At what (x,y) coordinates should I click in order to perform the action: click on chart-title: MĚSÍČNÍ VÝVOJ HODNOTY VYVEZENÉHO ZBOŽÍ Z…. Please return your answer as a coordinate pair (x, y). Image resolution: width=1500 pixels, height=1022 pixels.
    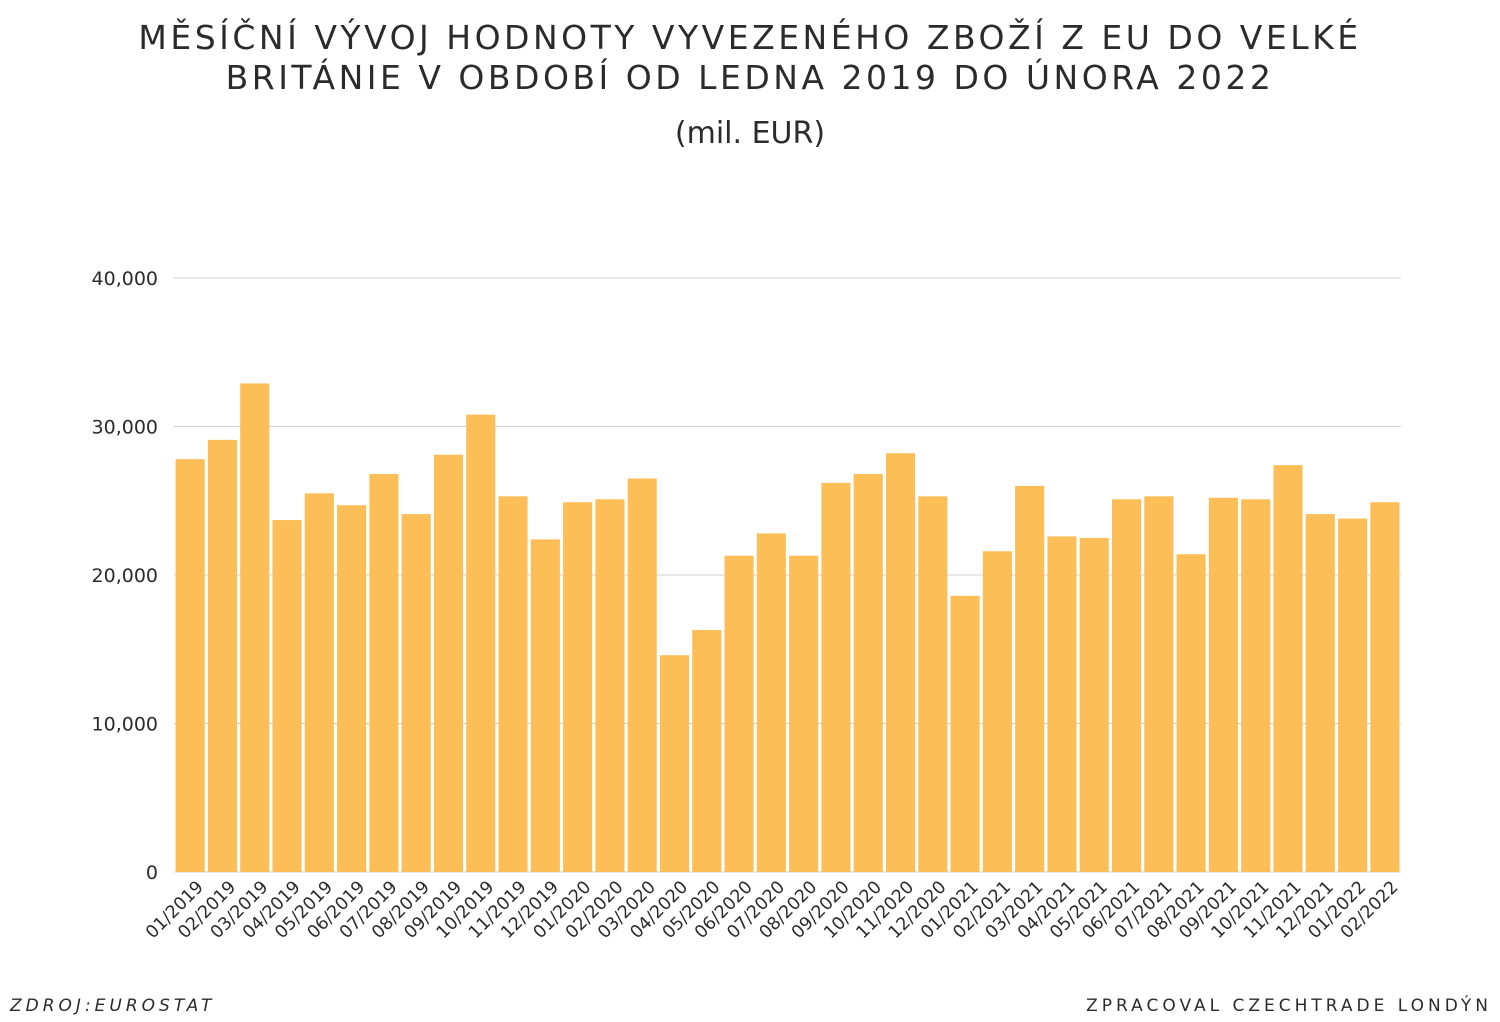
    Looking at the image, I should click on (750, 58).